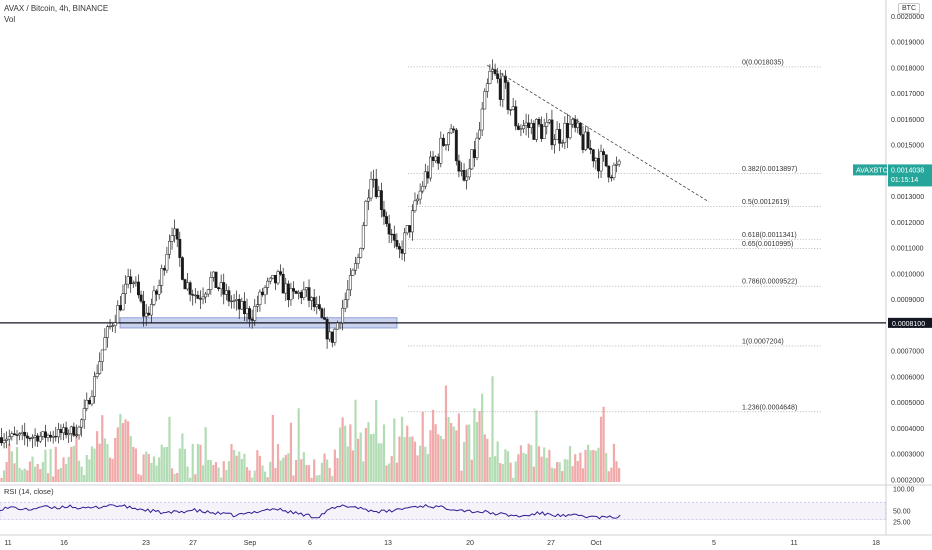 The height and width of the screenshot is (550, 932). I want to click on fib-level-label: 0(0.0018035), so click(763, 62).